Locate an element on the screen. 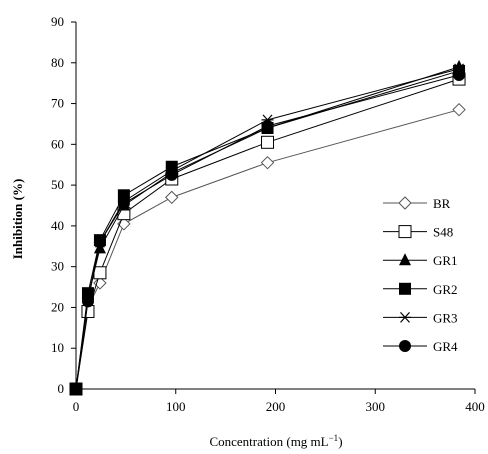 The height and width of the screenshot is (454, 488). legend-label: GR1 is located at coordinates (445, 260).